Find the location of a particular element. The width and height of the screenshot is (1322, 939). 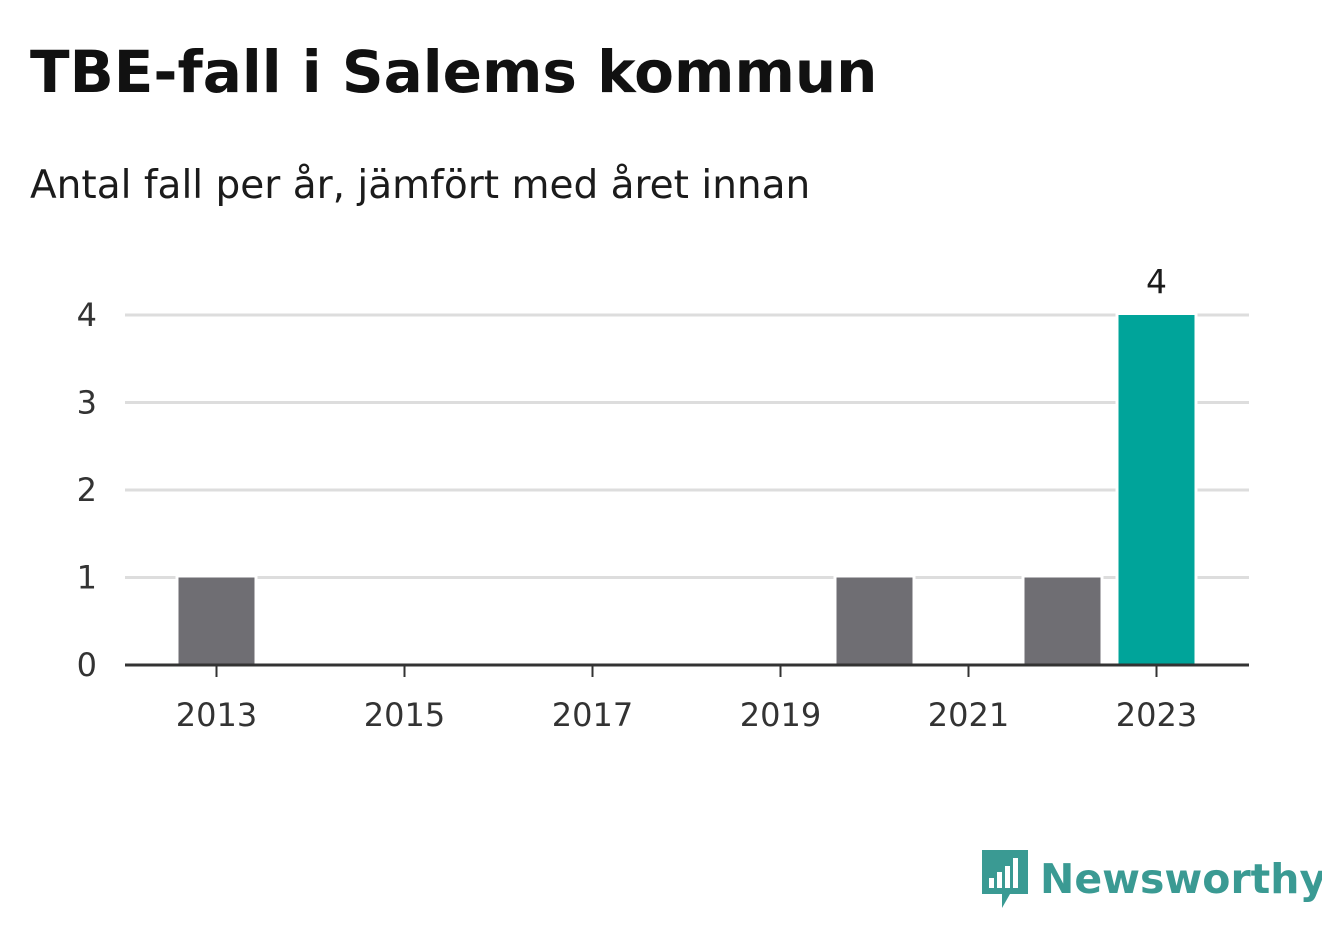

bar-2022 is located at coordinates (1062, 621).